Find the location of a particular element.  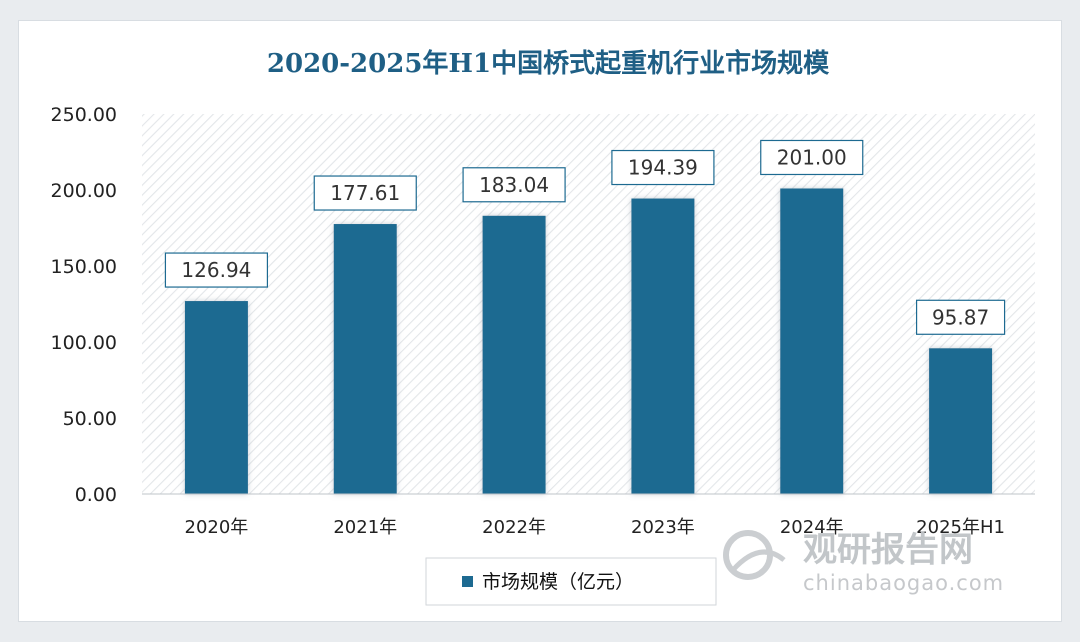

legend: 市场规模（亿元） is located at coordinates (571, 581).